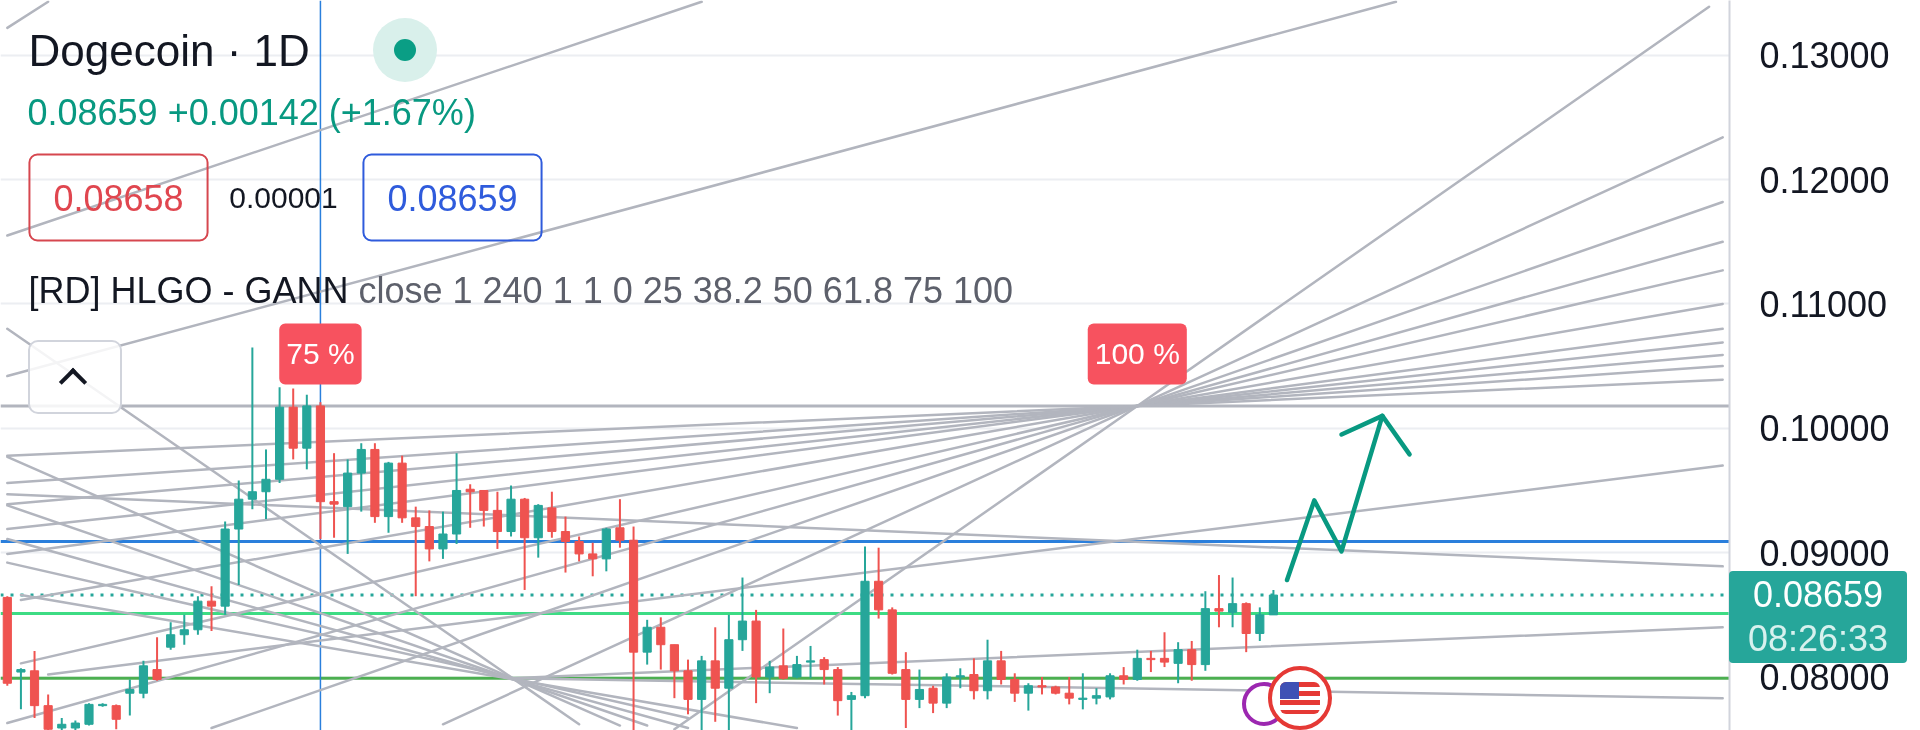  I want to click on annotation: 75 %, so click(320, 354).